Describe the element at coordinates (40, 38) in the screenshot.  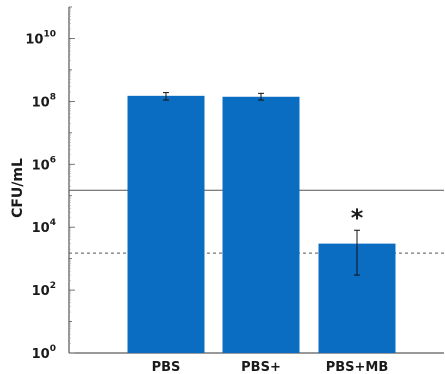
I see `y-tick-label: 1010` at that location.